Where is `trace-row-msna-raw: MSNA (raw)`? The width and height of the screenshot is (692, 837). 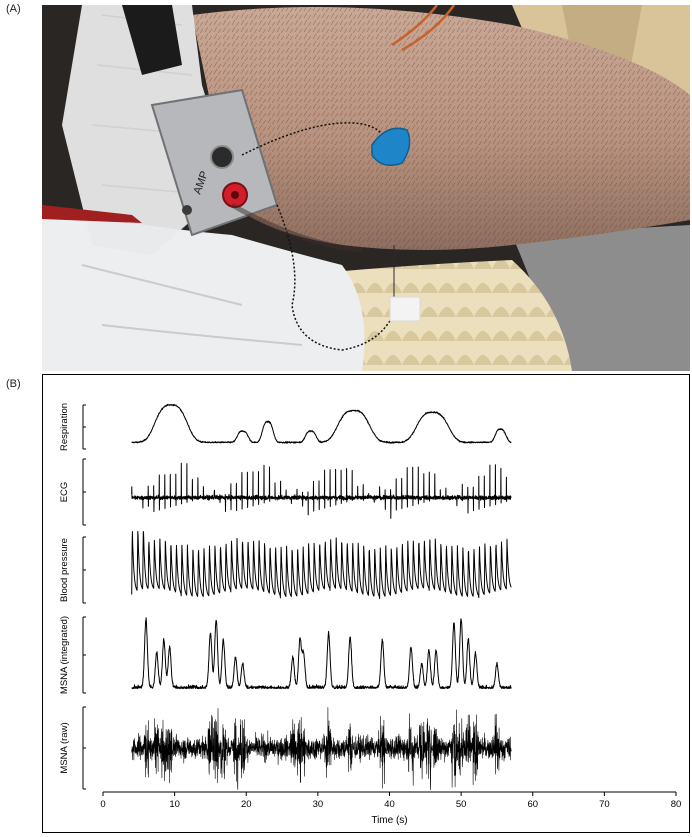 trace-row-msna-raw: MSNA (raw) is located at coordinates (285, 748).